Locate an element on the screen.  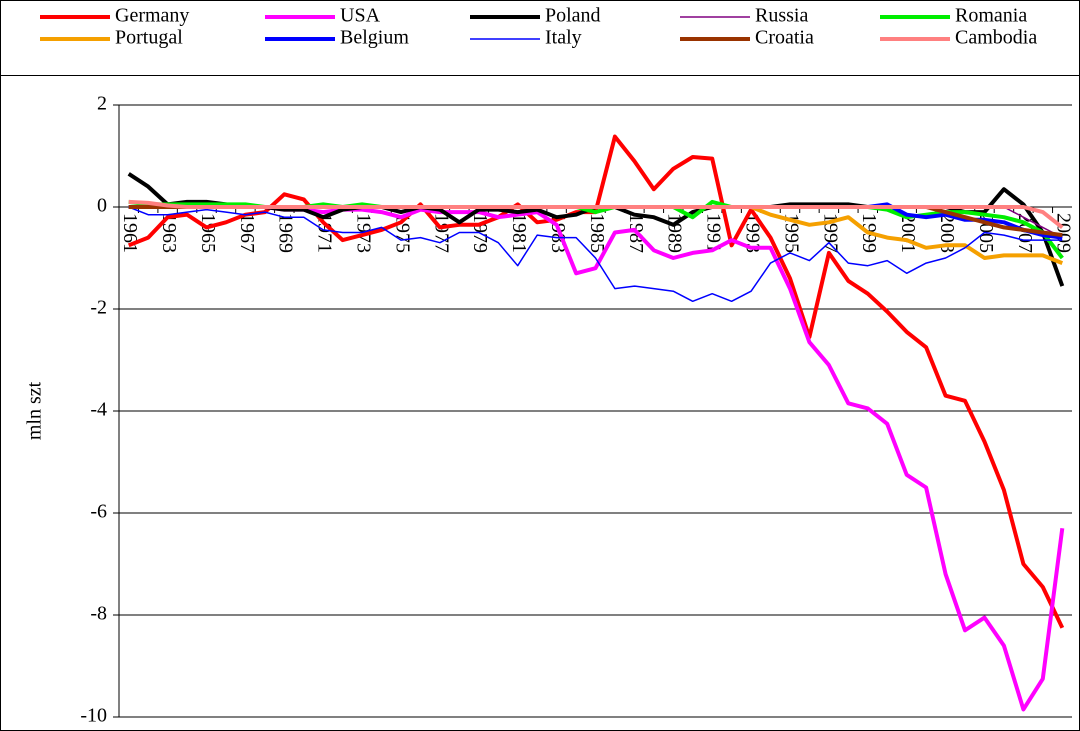
x-tick-label: 1961 is located at coordinates (130, 233).